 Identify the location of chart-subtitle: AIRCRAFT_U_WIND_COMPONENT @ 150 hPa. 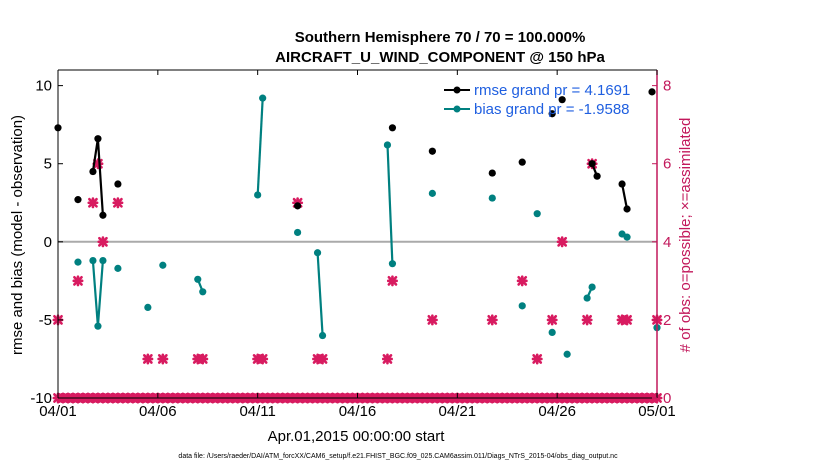
(440, 57).